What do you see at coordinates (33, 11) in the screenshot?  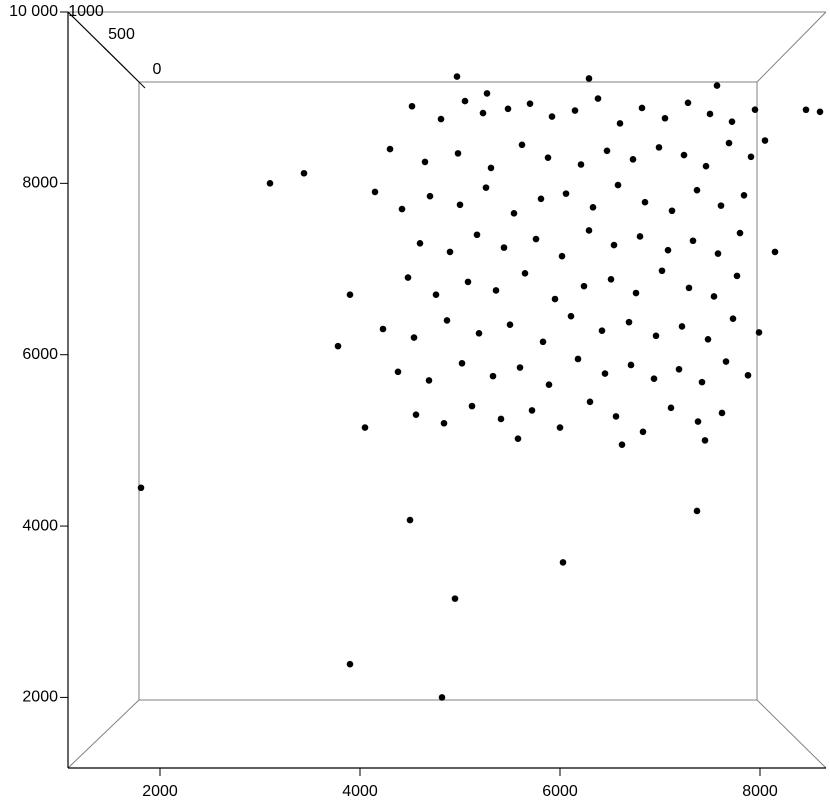 I see `y-tick-label: 10 000` at bounding box center [33, 11].